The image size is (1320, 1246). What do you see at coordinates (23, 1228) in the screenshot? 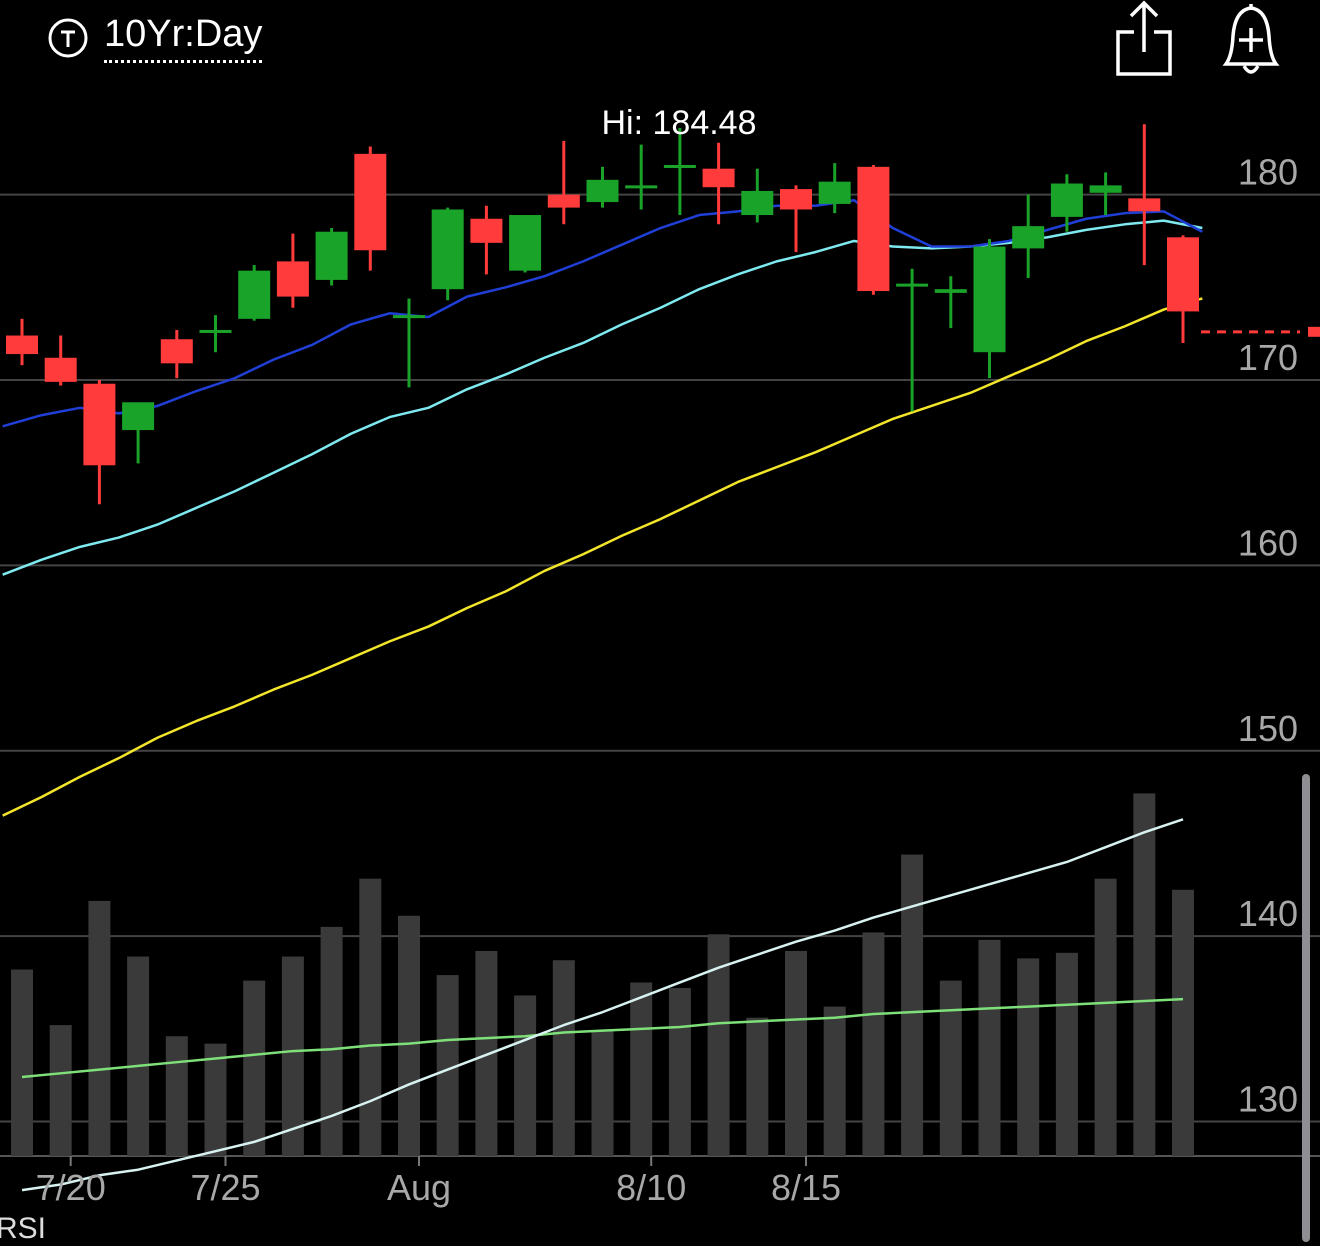
I see `indicator-label: RSI` at bounding box center [23, 1228].